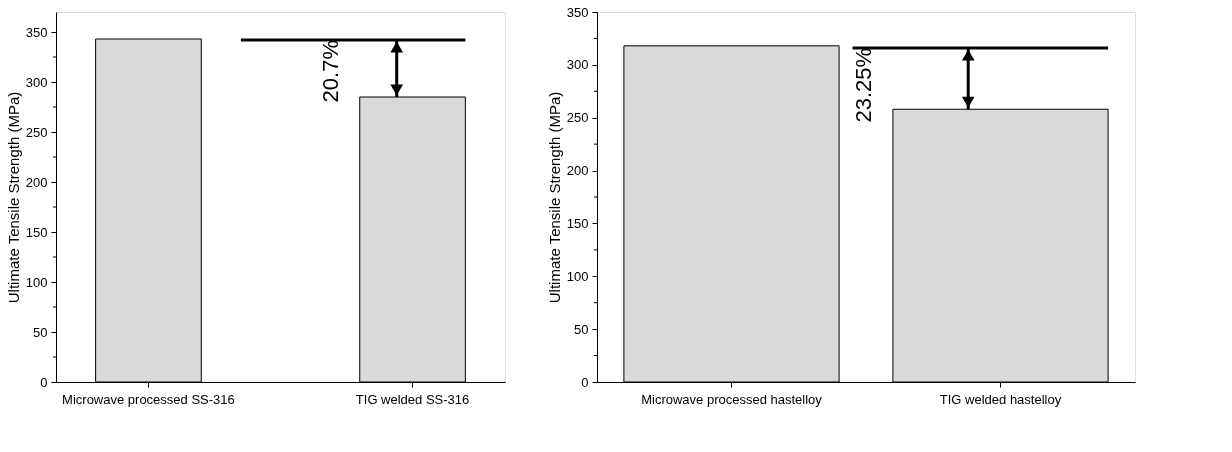 The height and width of the screenshot is (452, 1232). I want to click on annotation: 20.7%, so click(330, 71).